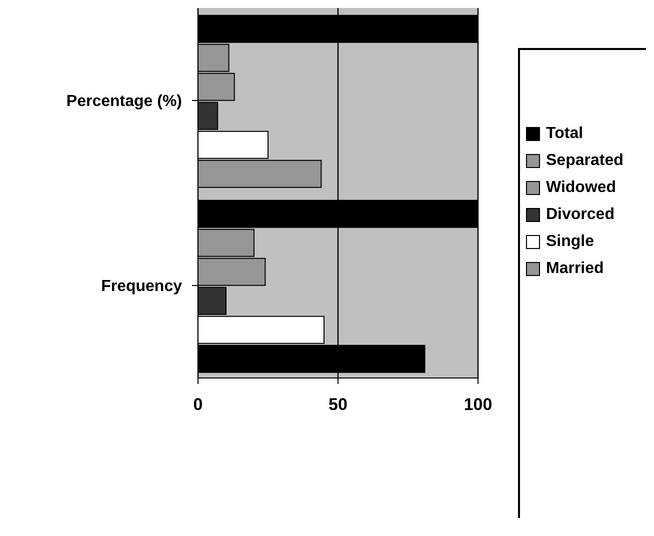  I want to click on y-tick-label: Frequency, so click(141, 287).